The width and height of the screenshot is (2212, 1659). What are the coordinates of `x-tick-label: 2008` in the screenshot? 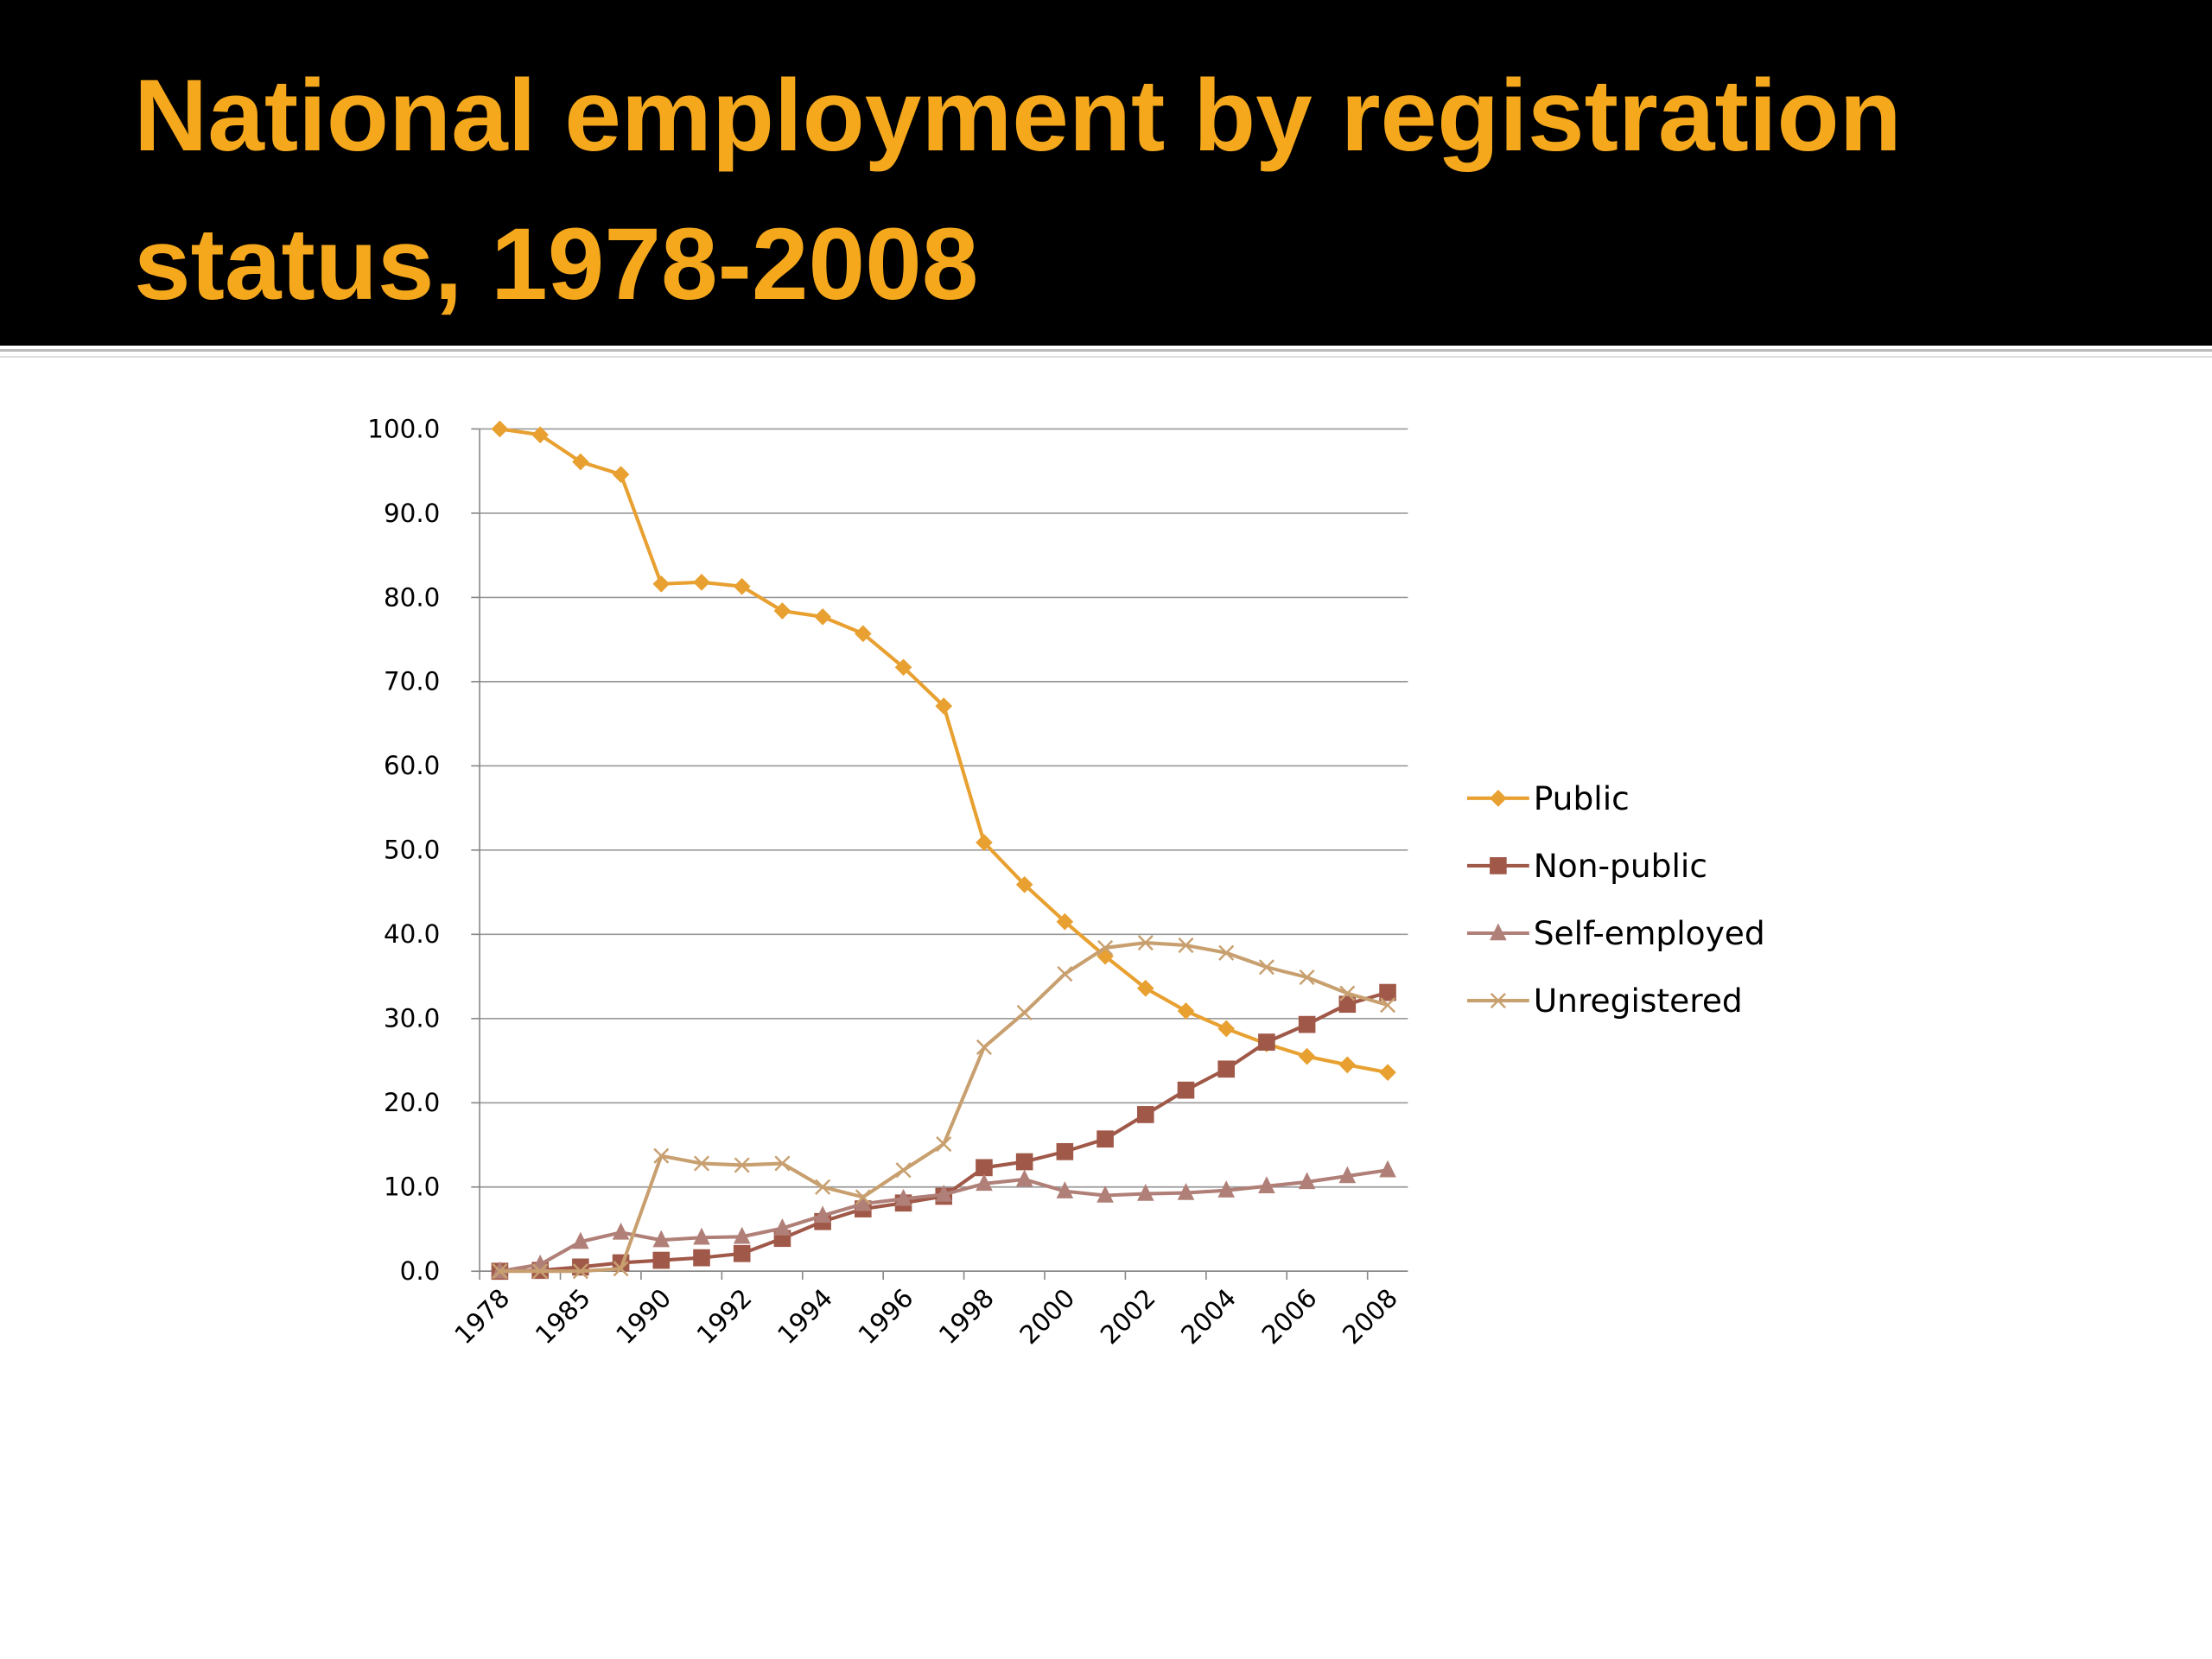 It's located at (1370, 1316).